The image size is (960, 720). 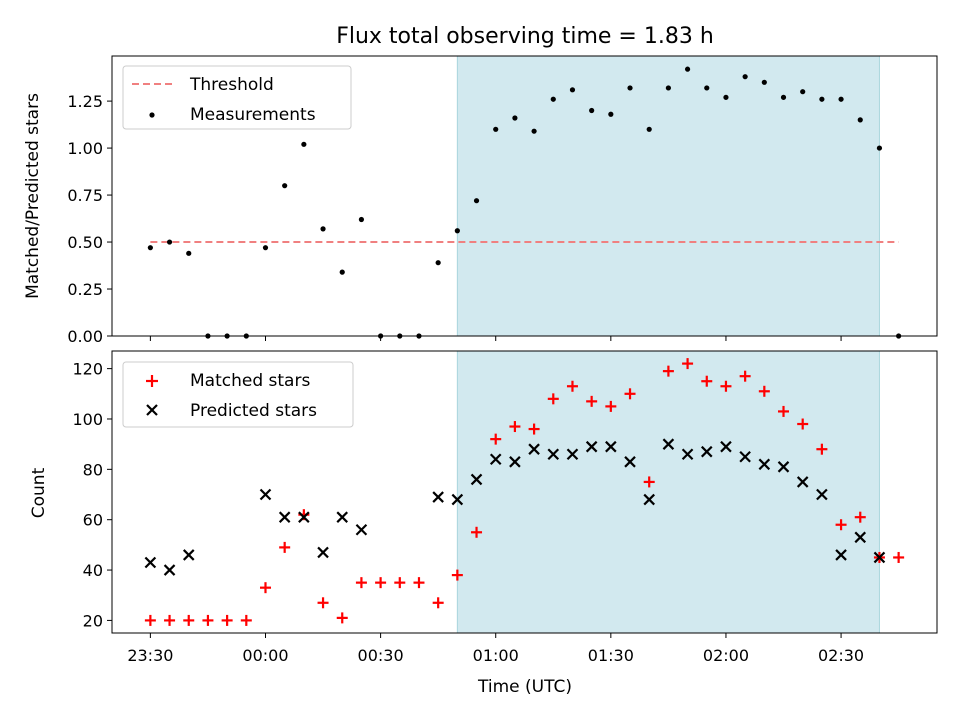 I want to click on ratio-legend: Threshold Measurements, so click(x=237, y=97).